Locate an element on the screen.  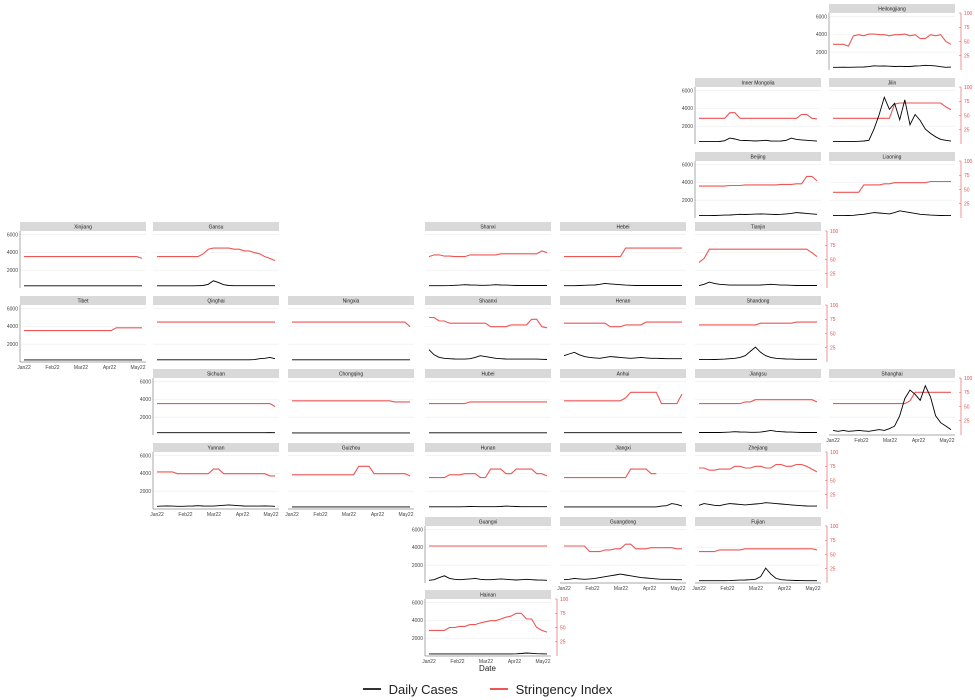
cases-line-jiangxi is located at coordinates (623, 505).